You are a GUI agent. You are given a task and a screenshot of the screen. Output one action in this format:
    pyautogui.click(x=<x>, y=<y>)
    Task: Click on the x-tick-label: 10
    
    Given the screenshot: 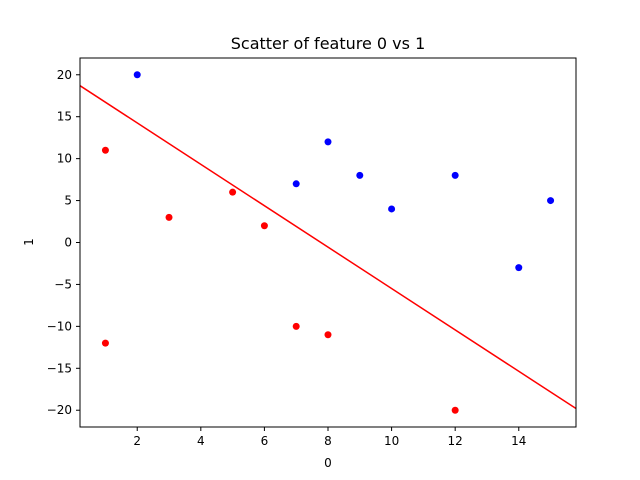 What is the action you would take?
    pyautogui.click(x=391, y=441)
    